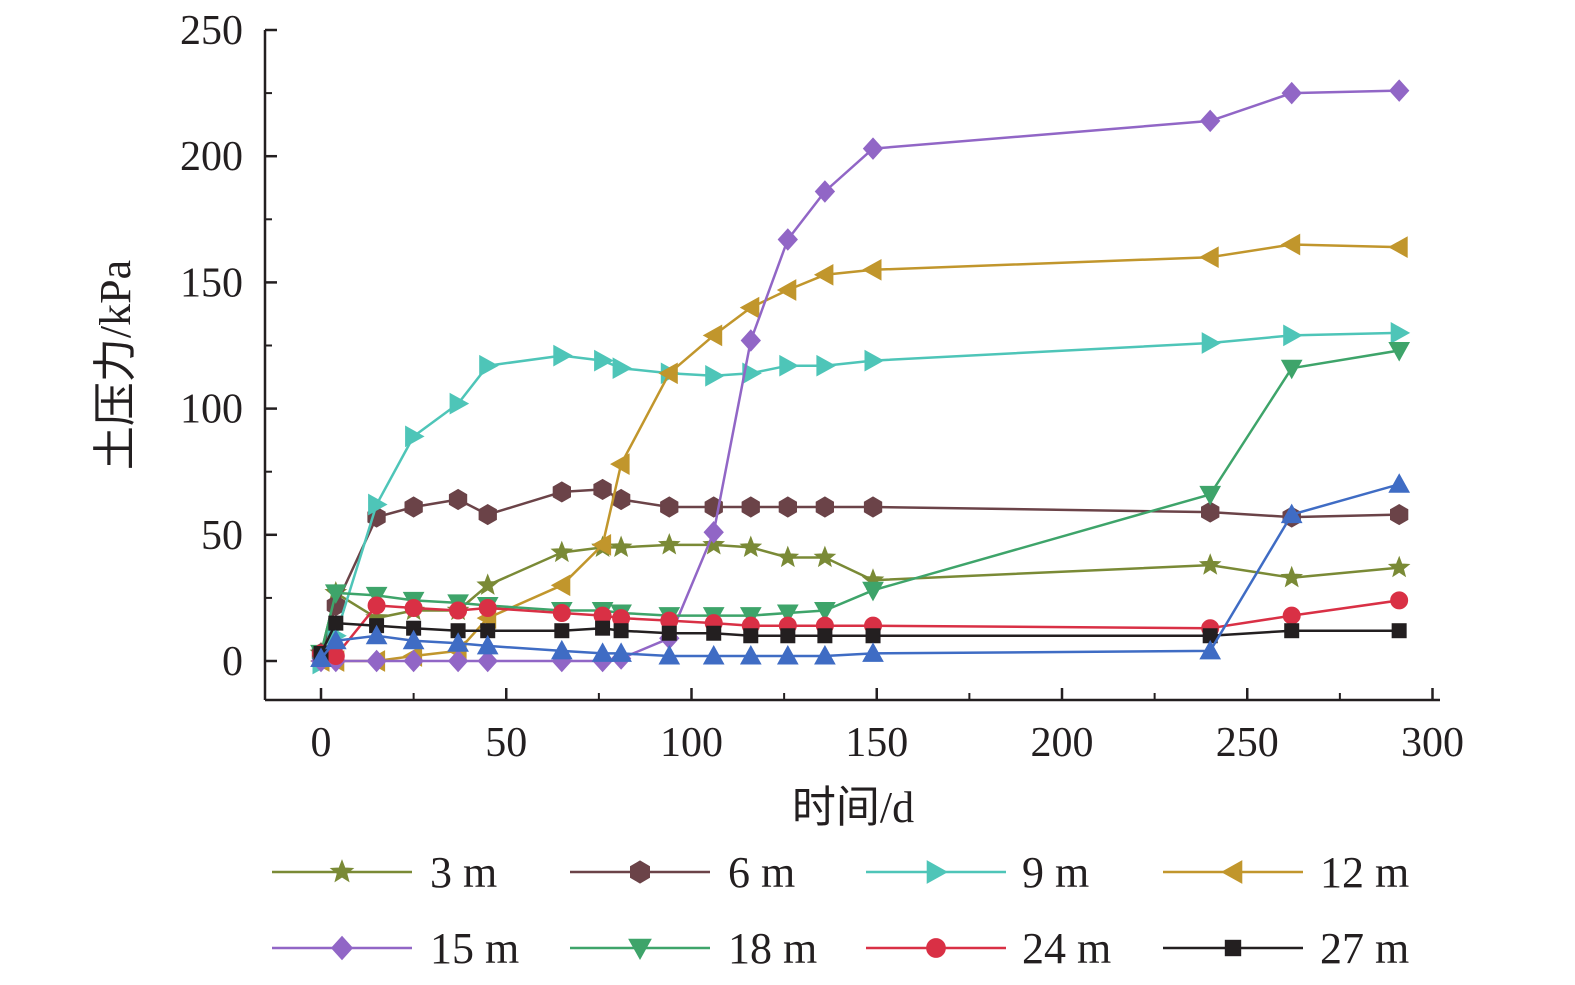 This screenshot has height=985, width=1575. Describe the element at coordinates (860, 598) in the screenshot. I see `series-3m` at that location.